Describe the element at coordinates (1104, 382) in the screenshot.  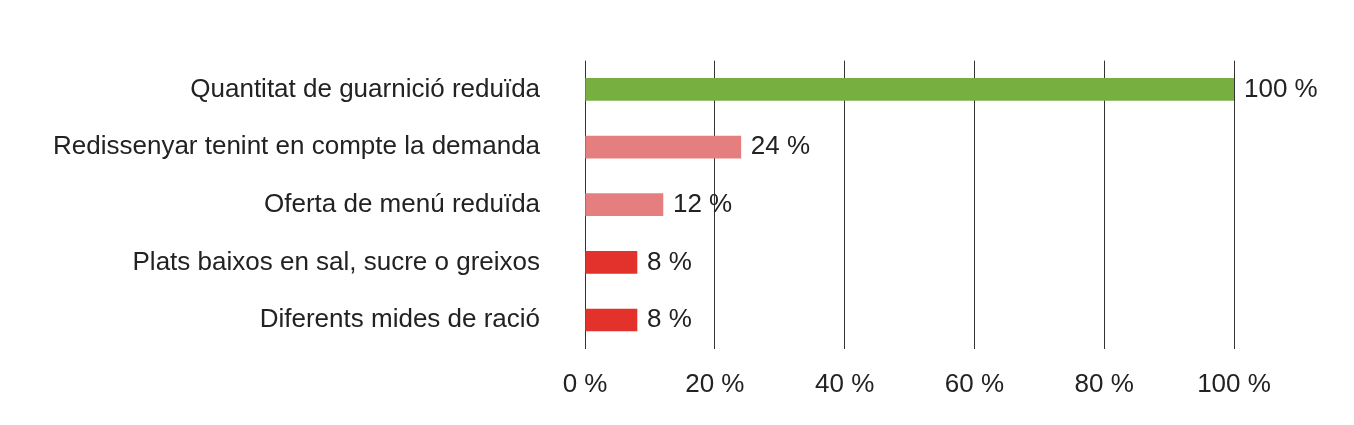
I see `x-tick-label: 80 %` at that location.